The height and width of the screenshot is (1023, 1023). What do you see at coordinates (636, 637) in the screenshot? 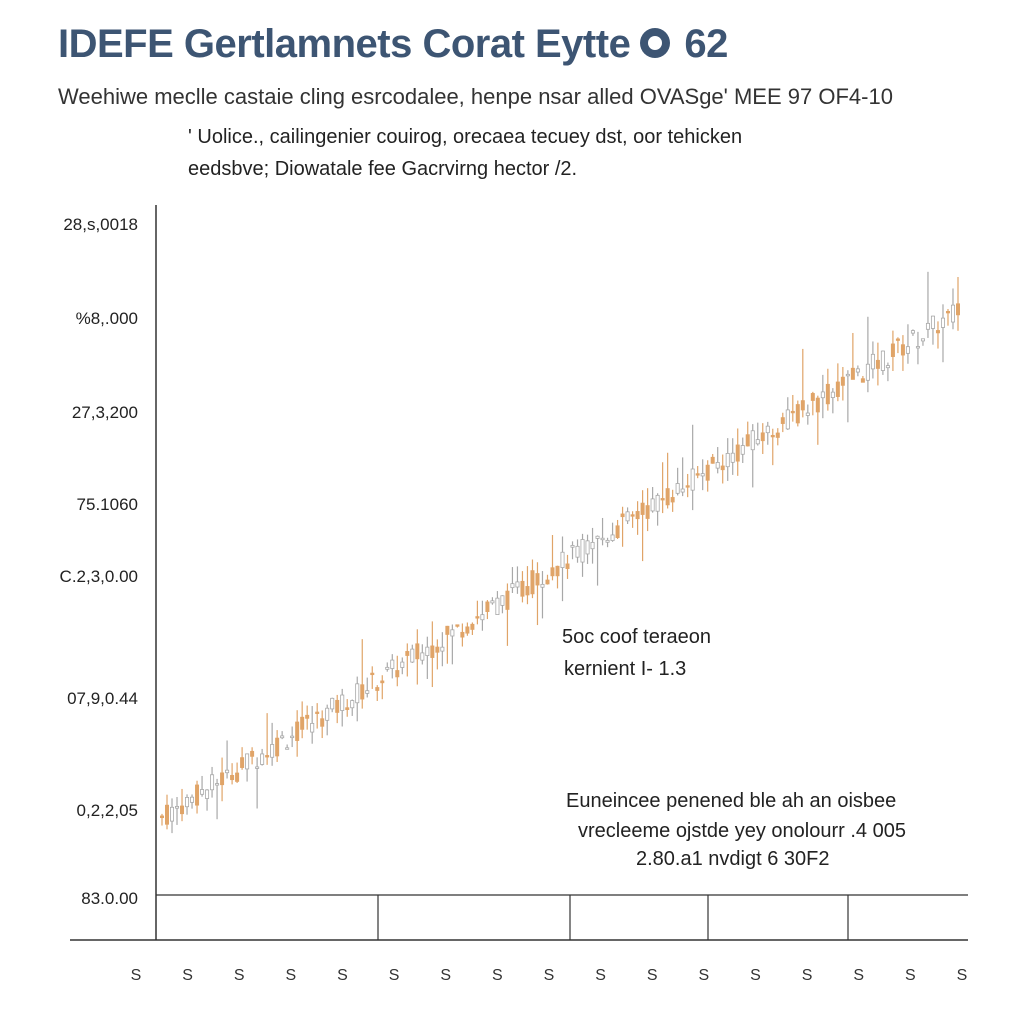
I see `annotation-1-line-1: 5oc coof teraeon` at bounding box center [636, 637].